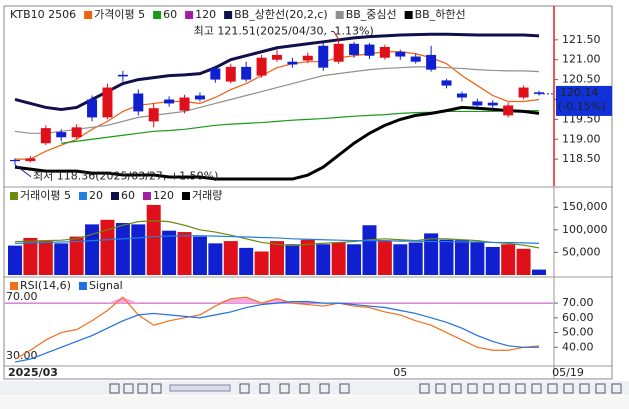 Image resolution: width=629 pixels, height=409 pixels. I want to click on y-tick-label: 50.00, so click(578, 332).